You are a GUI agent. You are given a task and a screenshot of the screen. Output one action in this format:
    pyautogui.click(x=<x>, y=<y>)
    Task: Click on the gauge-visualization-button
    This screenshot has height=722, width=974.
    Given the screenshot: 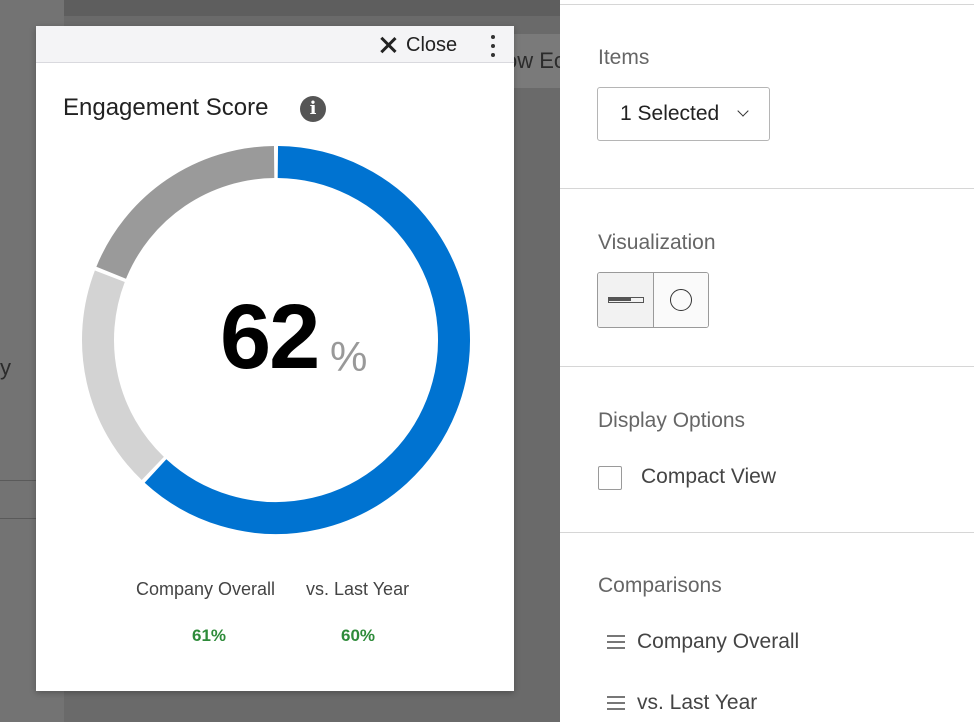 What is the action you would take?
    pyautogui.click(x=680, y=300)
    